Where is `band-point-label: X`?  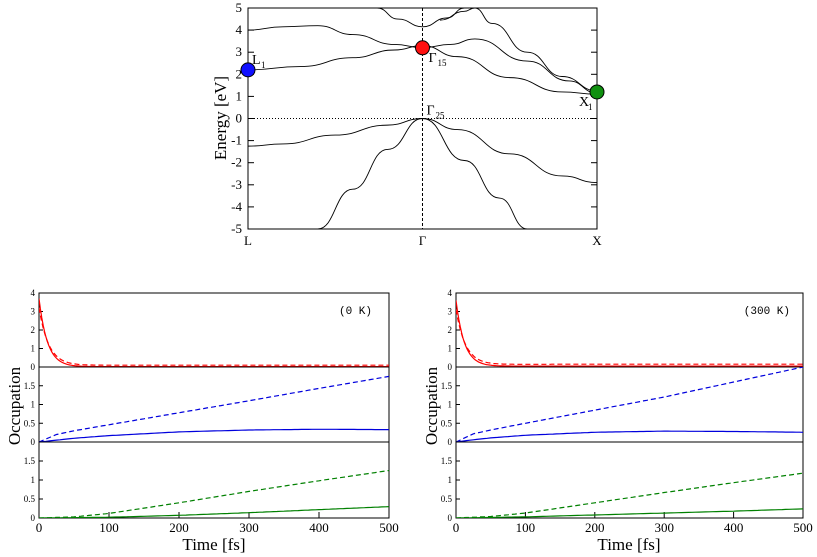 band-point-label: X is located at coordinates (584, 102).